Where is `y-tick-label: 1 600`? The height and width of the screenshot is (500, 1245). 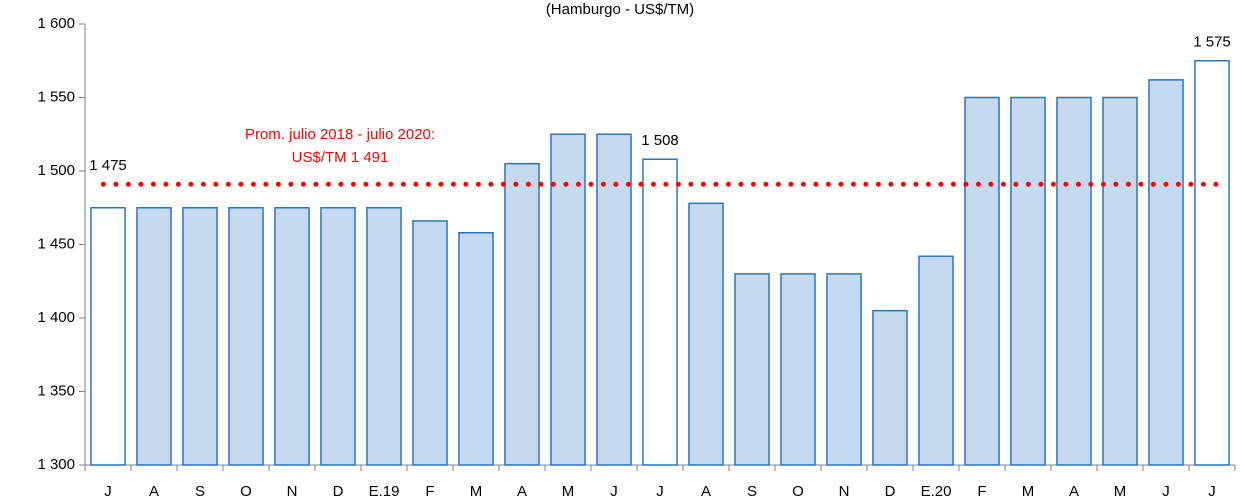 y-tick-label: 1 600 is located at coordinates (56, 23).